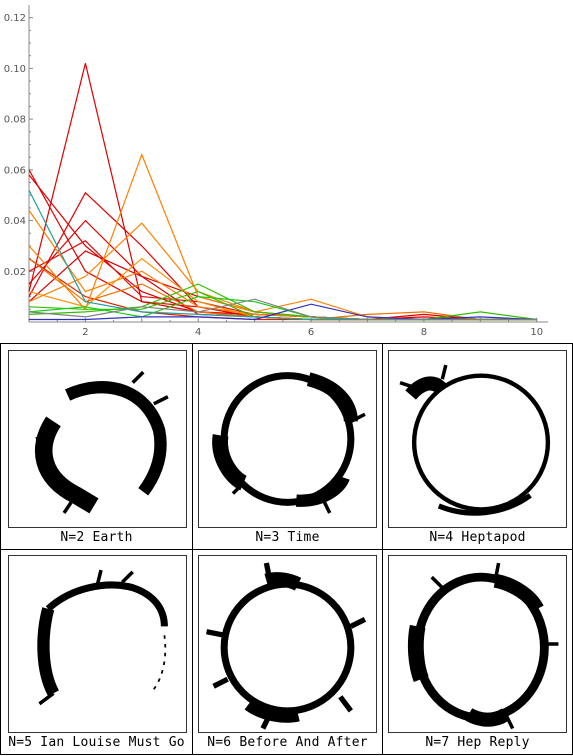 Image resolution: width=573 pixels, height=756 pixels. I want to click on y-tick-label: 0.02, so click(15, 272).